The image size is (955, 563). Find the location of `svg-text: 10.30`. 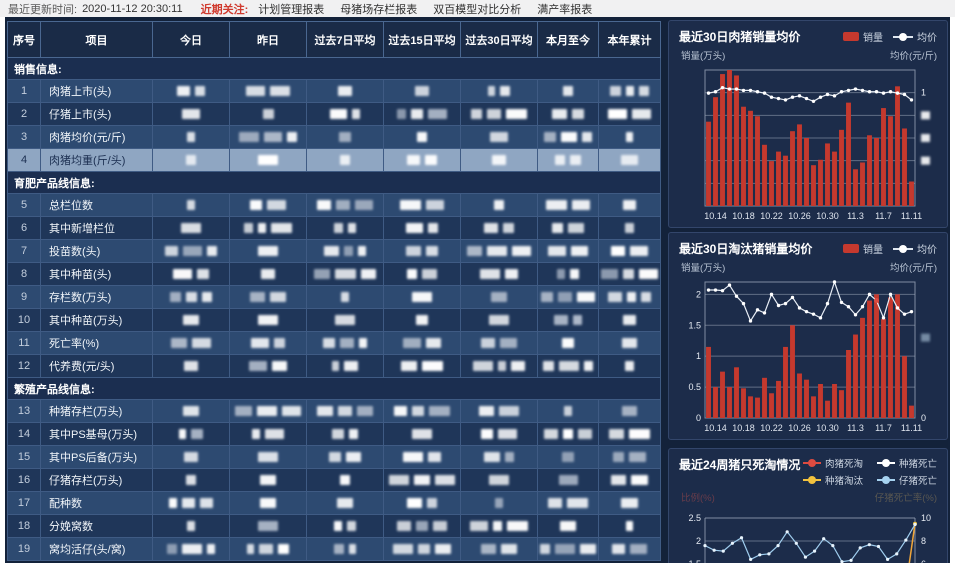

svg-text: 10.30 is located at coordinates (827, 428).